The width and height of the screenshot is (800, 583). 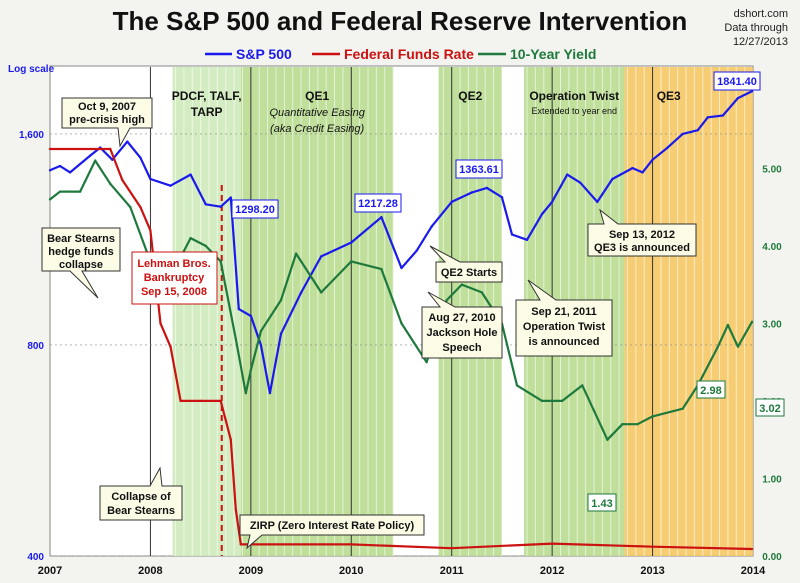 What do you see at coordinates (553, 54) in the screenshot?
I see `legend-yield: 10-Year Yield` at bounding box center [553, 54].